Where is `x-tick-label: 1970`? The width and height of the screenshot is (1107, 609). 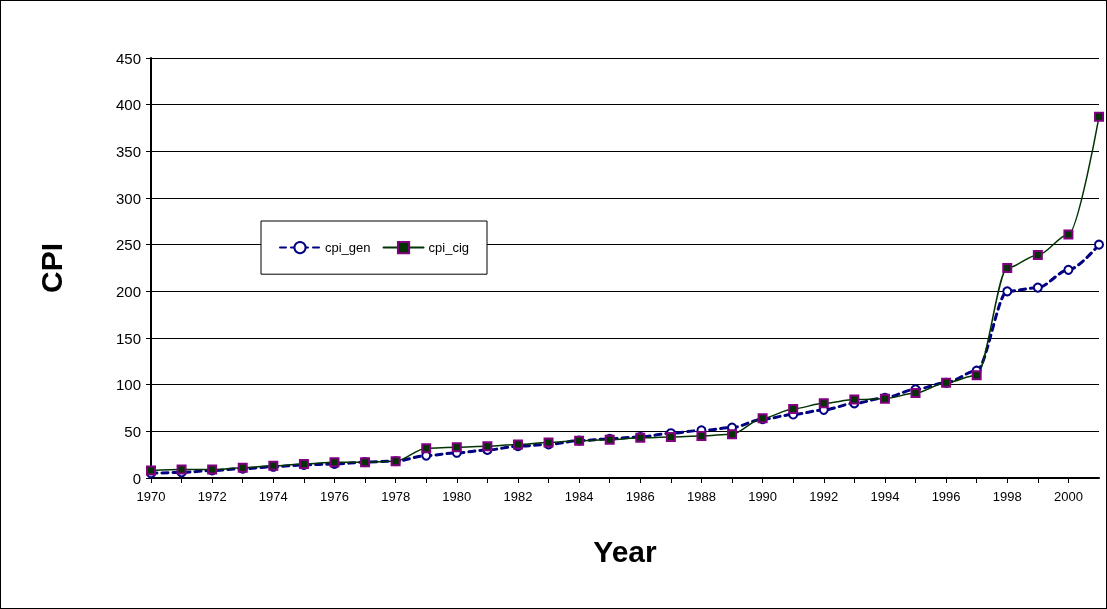 x-tick-label: 1970 is located at coordinates (151, 496).